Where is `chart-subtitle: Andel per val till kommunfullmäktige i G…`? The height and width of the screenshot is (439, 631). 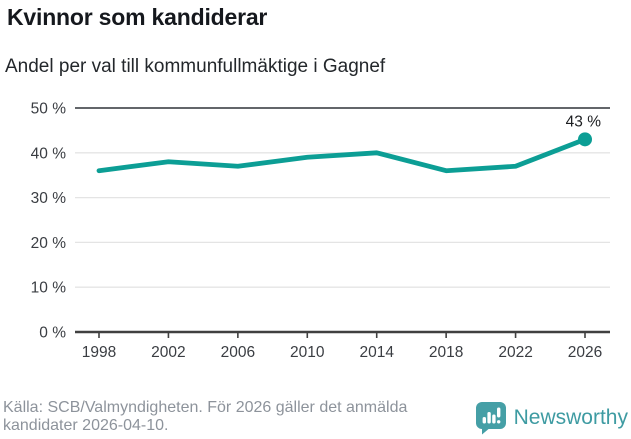
chart-subtitle: Andel per val till kommunfullmäktige i G… is located at coordinates (195, 66).